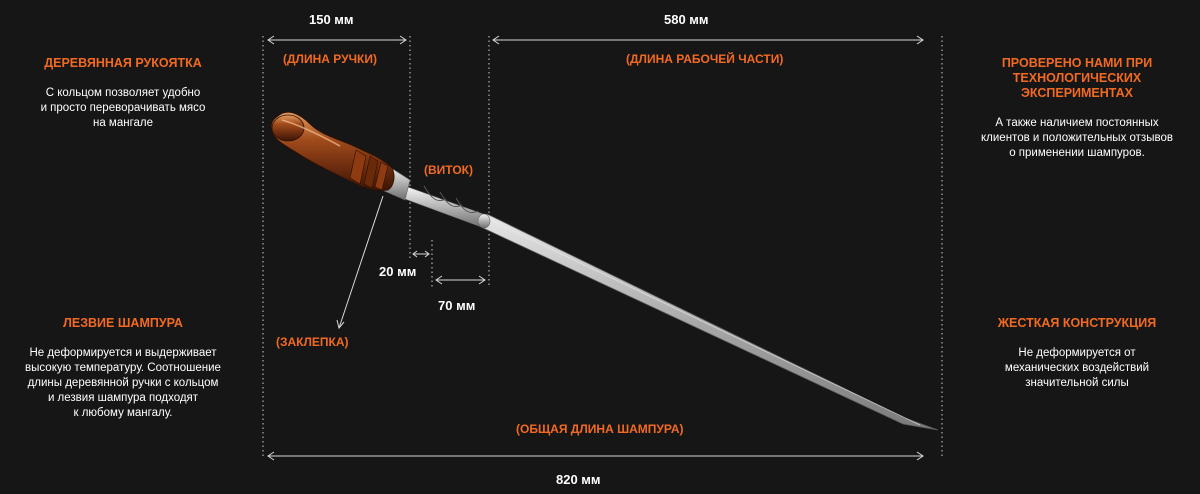  I want to click on skewer-handle, so click(332, 151).